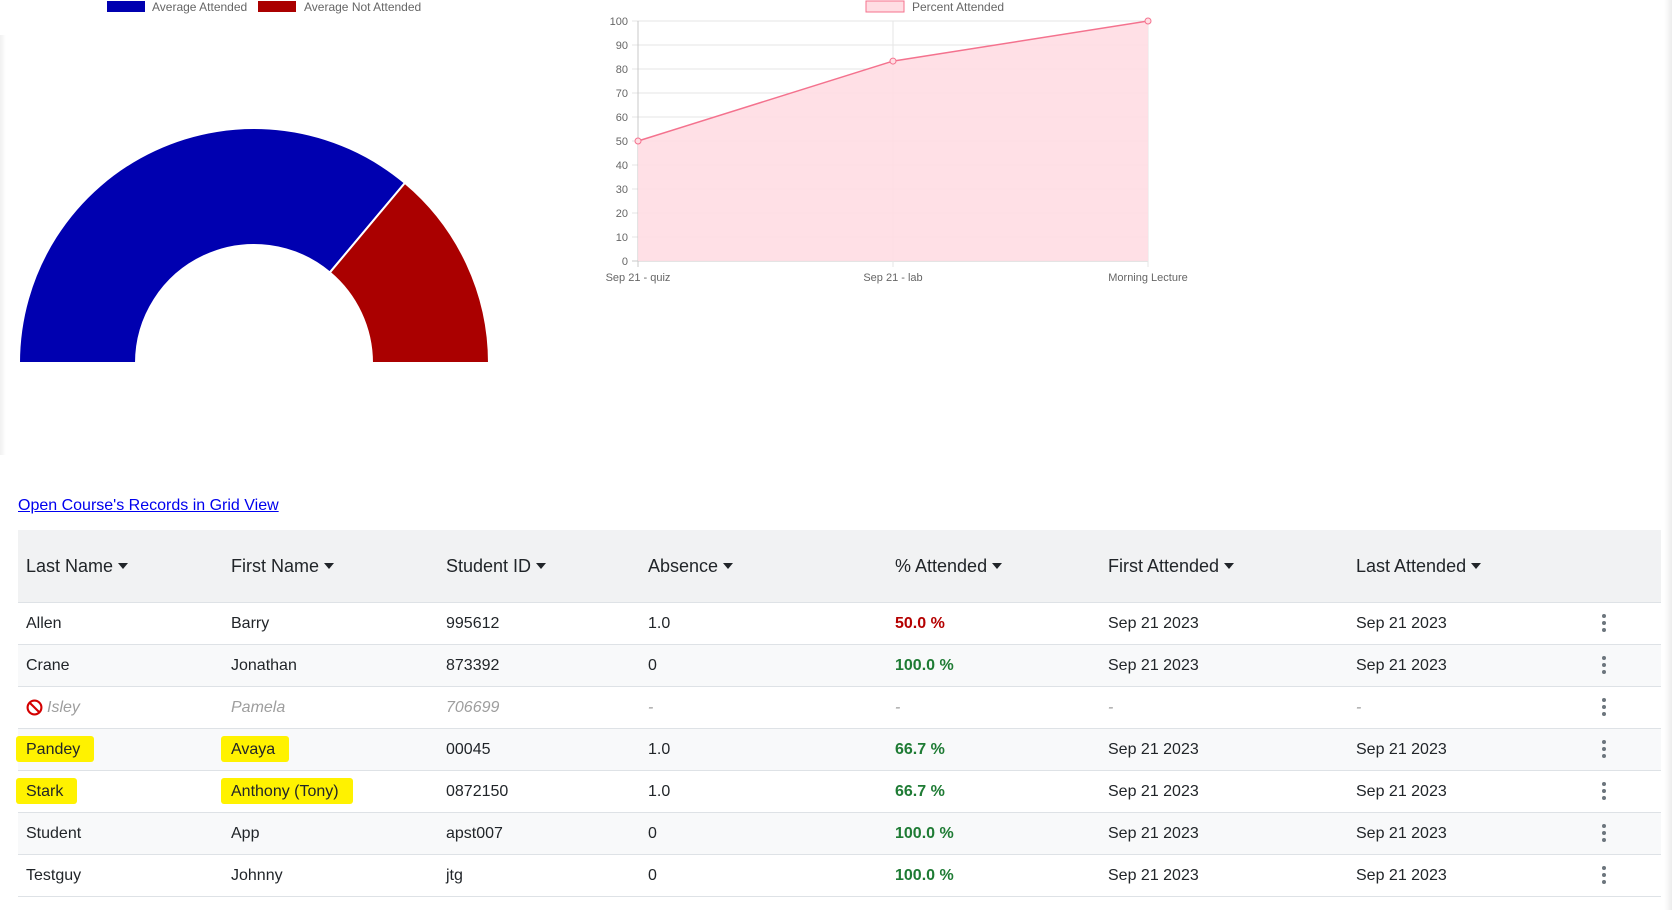  I want to click on y-tick-label: 0, so click(625, 262).